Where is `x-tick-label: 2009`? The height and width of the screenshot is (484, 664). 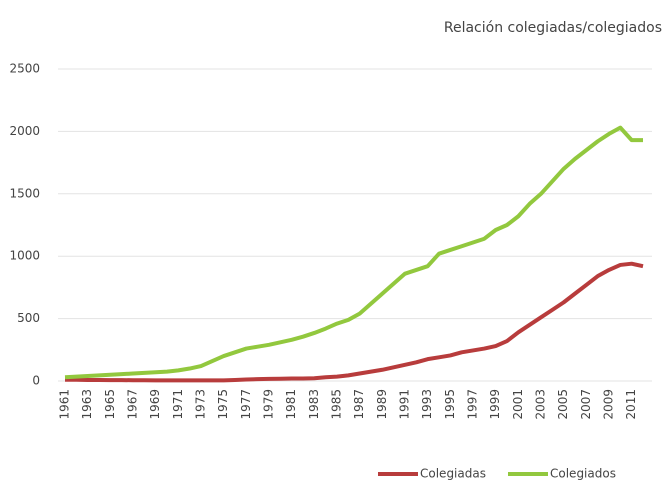
x-tick-label: 2009 is located at coordinates (609, 404).